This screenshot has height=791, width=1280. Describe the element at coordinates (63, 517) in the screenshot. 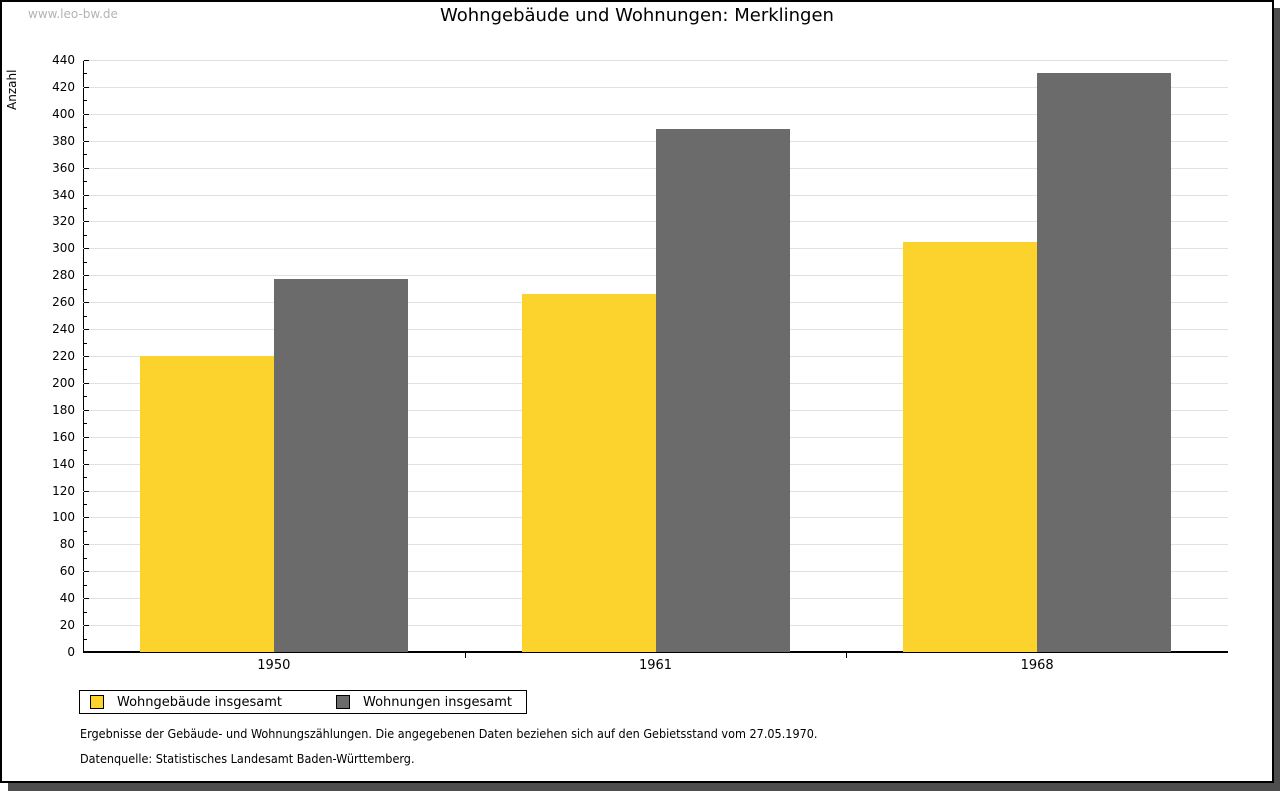

I see `y-tick-label: 100` at that location.